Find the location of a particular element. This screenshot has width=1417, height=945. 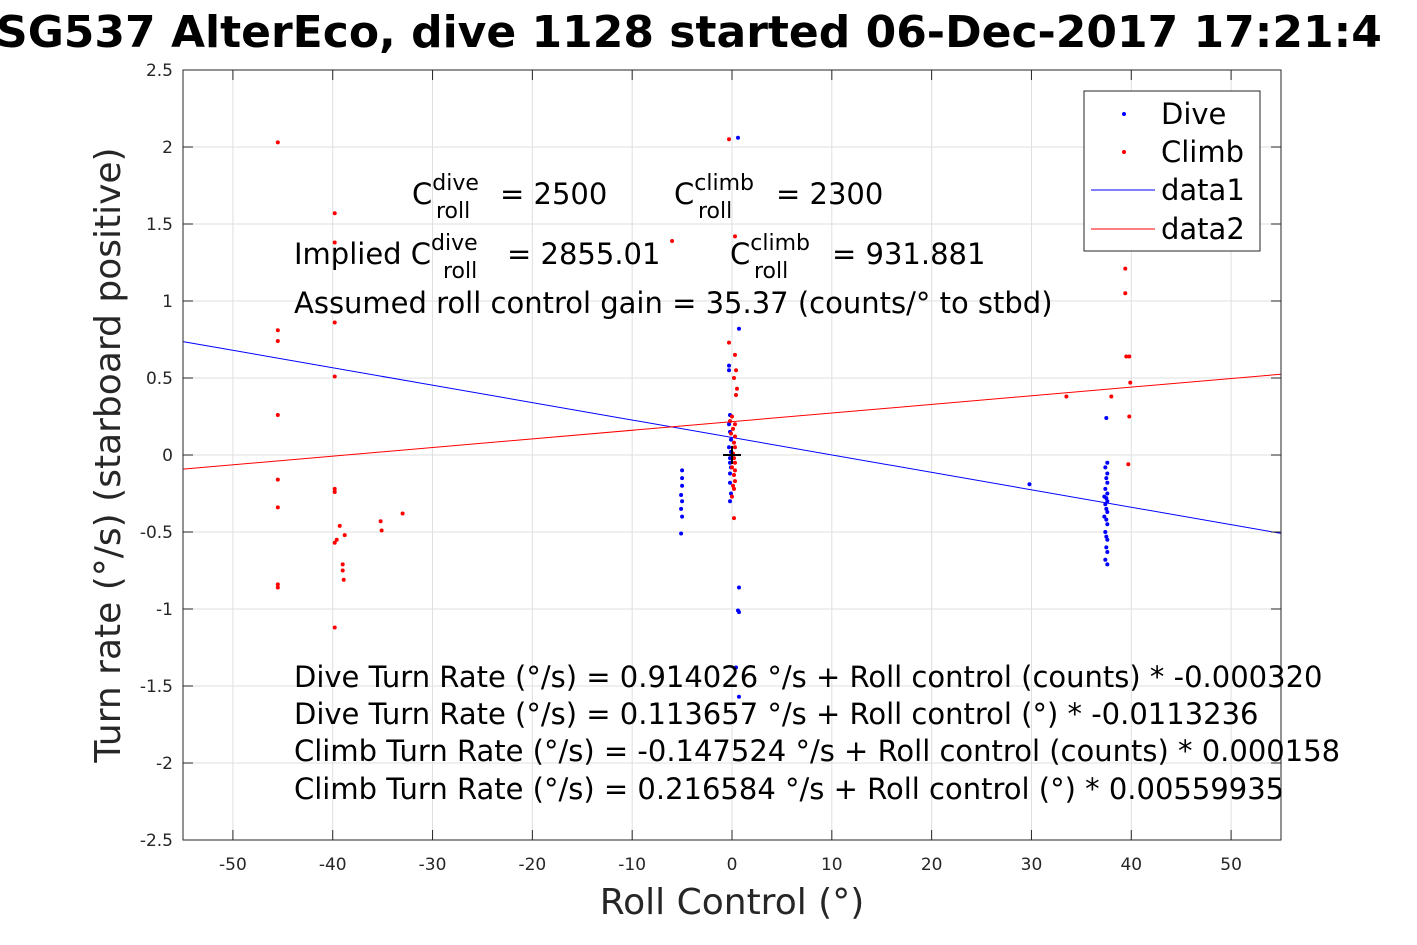

legend-label-climb: Climb is located at coordinates (1202, 152).